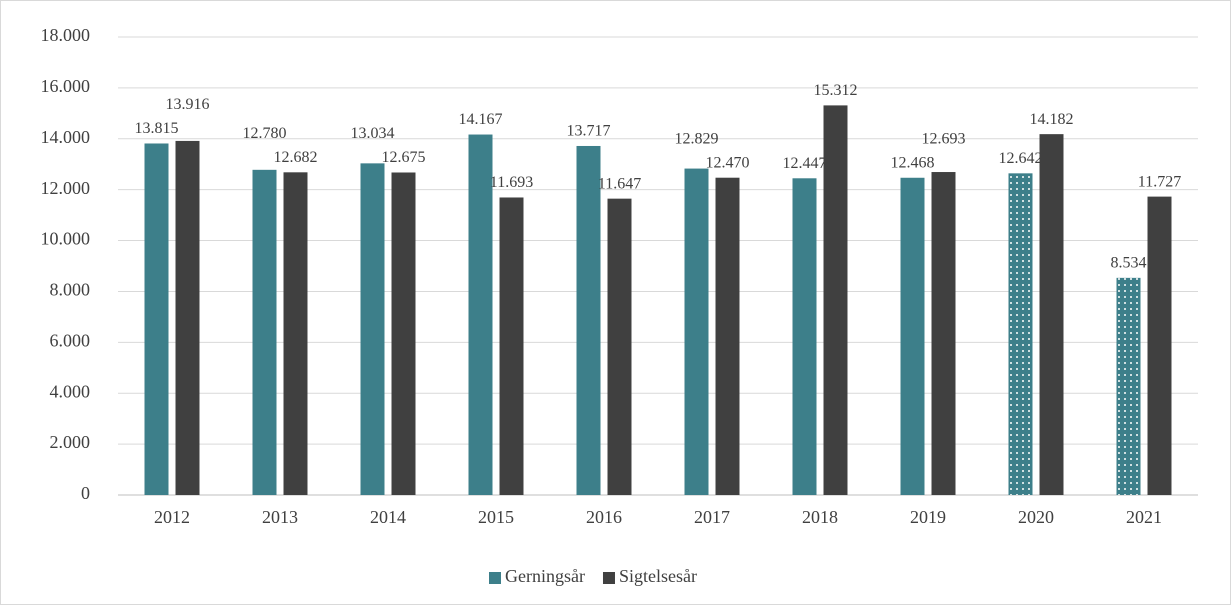 Image resolution: width=1231 pixels, height=605 pixels. What do you see at coordinates (619, 183) in the screenshot?
I see `value-label: 11.647` at bounding box center [619, 183].